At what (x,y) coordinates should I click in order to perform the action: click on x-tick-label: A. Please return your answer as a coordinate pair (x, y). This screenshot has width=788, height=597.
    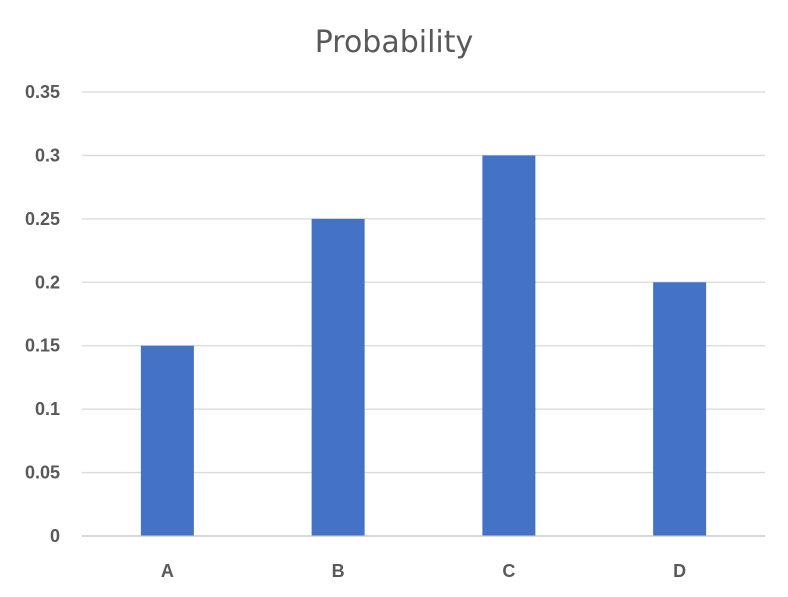
    Looking at the image, I should click on (167, 571).